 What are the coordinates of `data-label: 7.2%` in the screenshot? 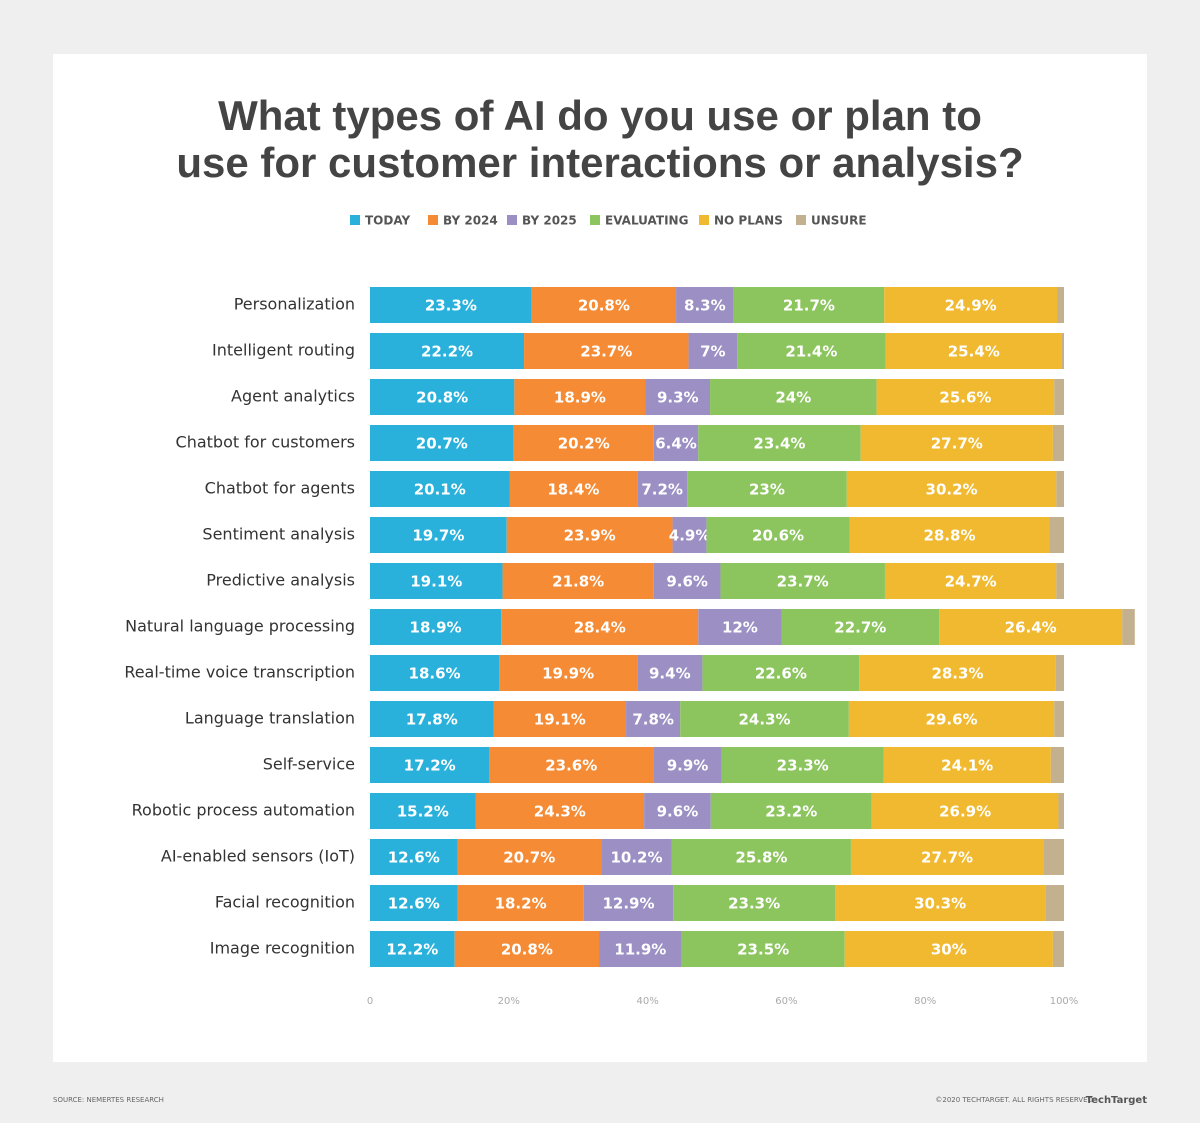 It's located at (662, 490).